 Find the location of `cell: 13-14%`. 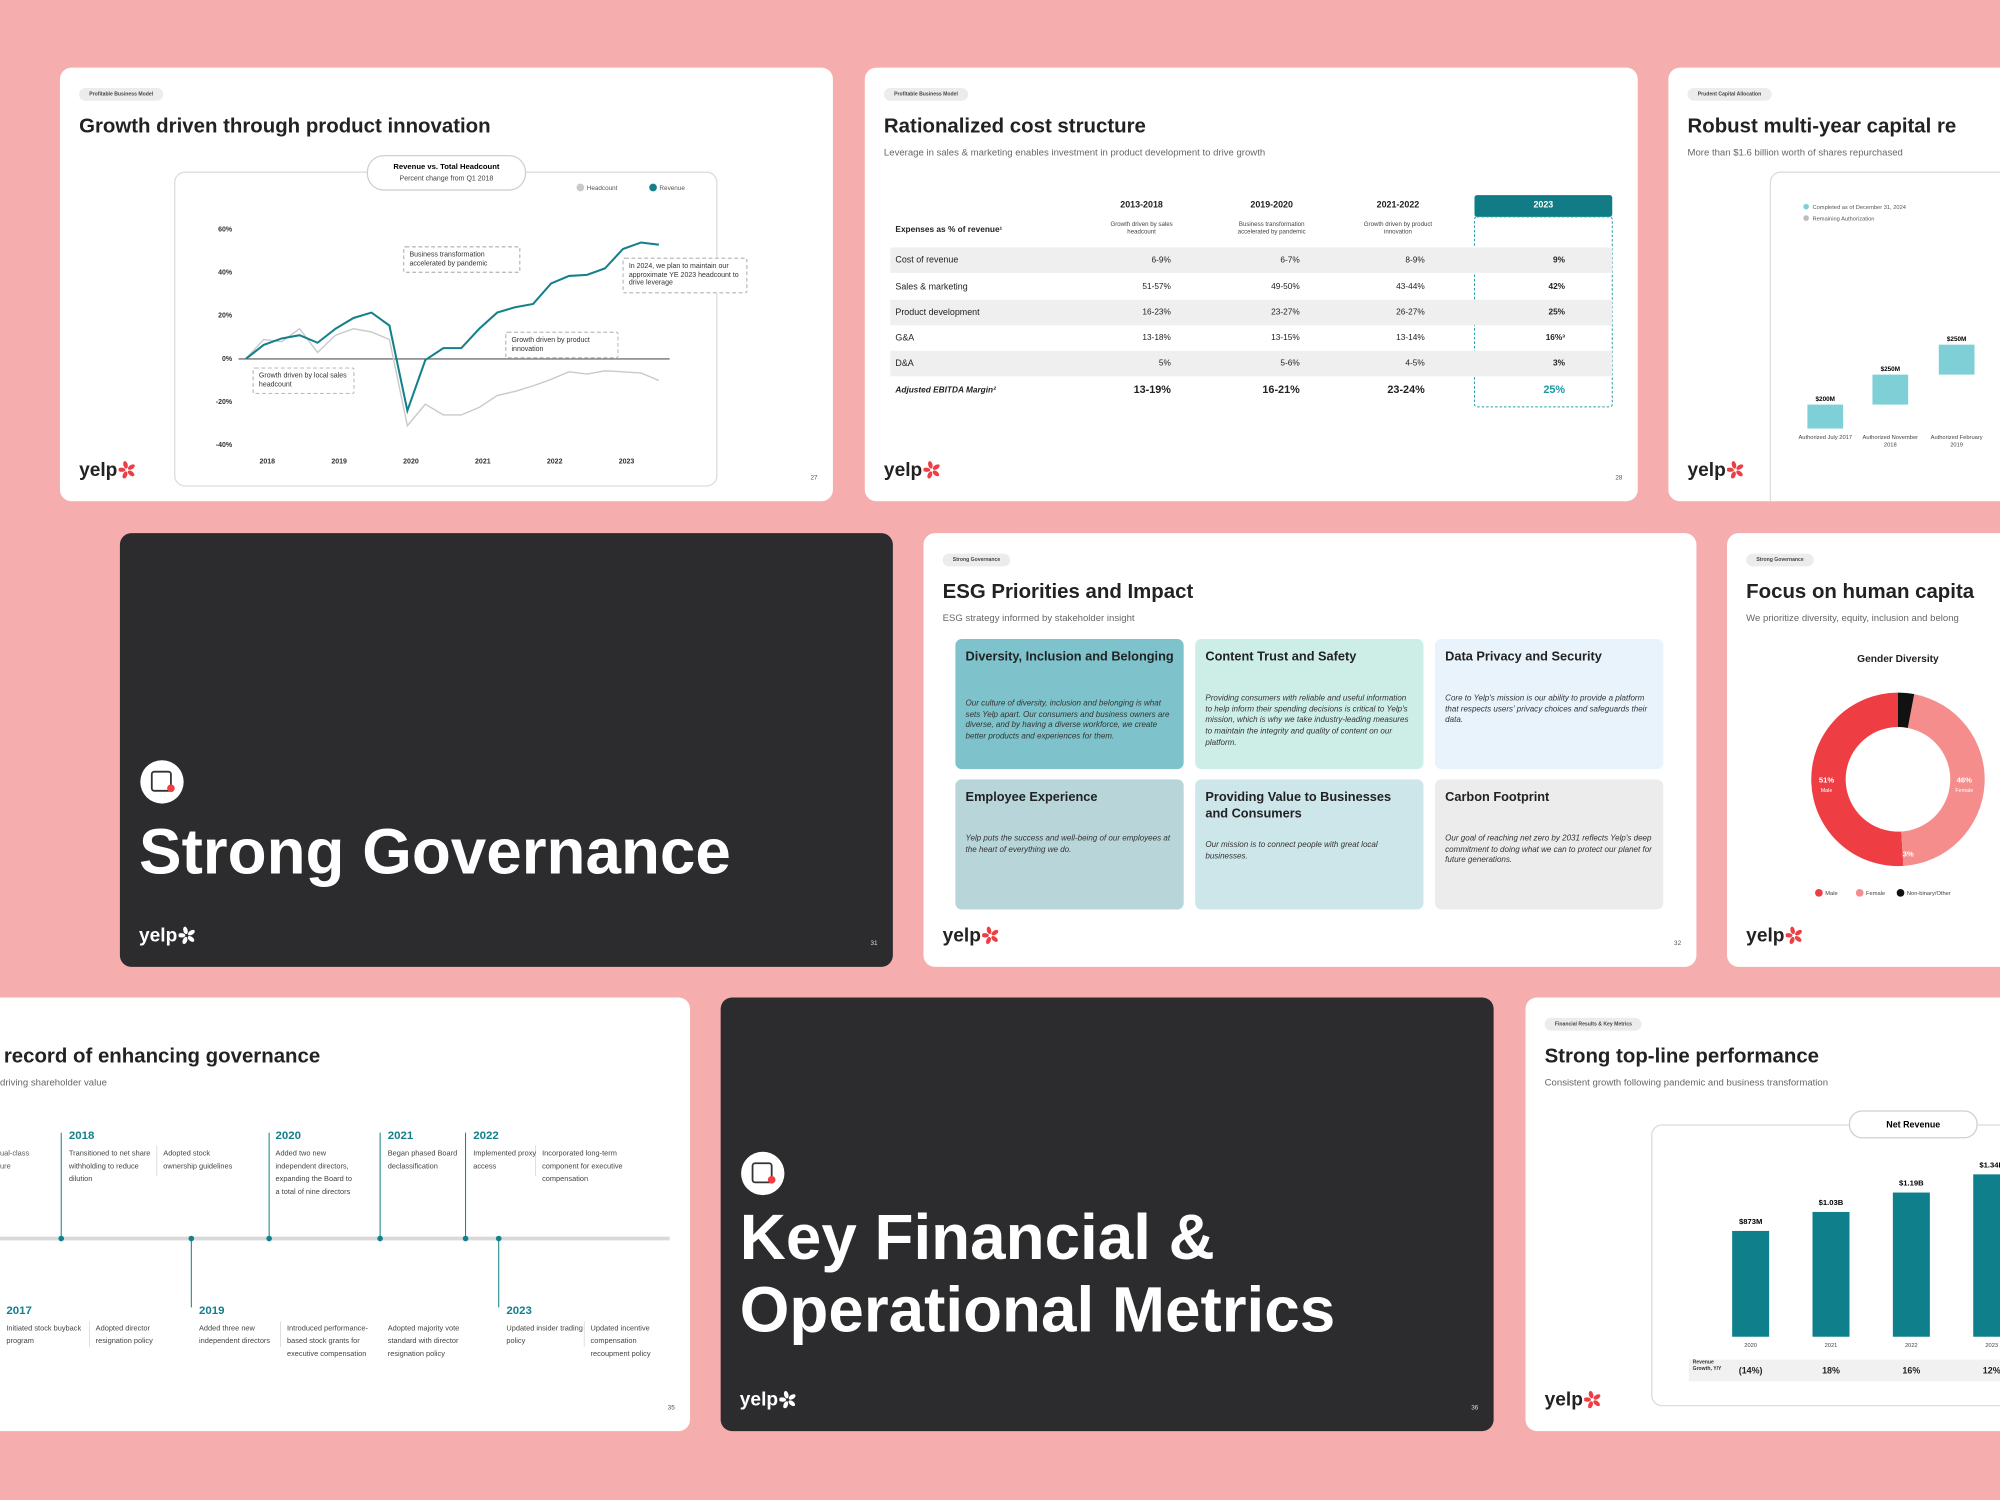

cell: 13-14% is located at coordinates (1410, 337).